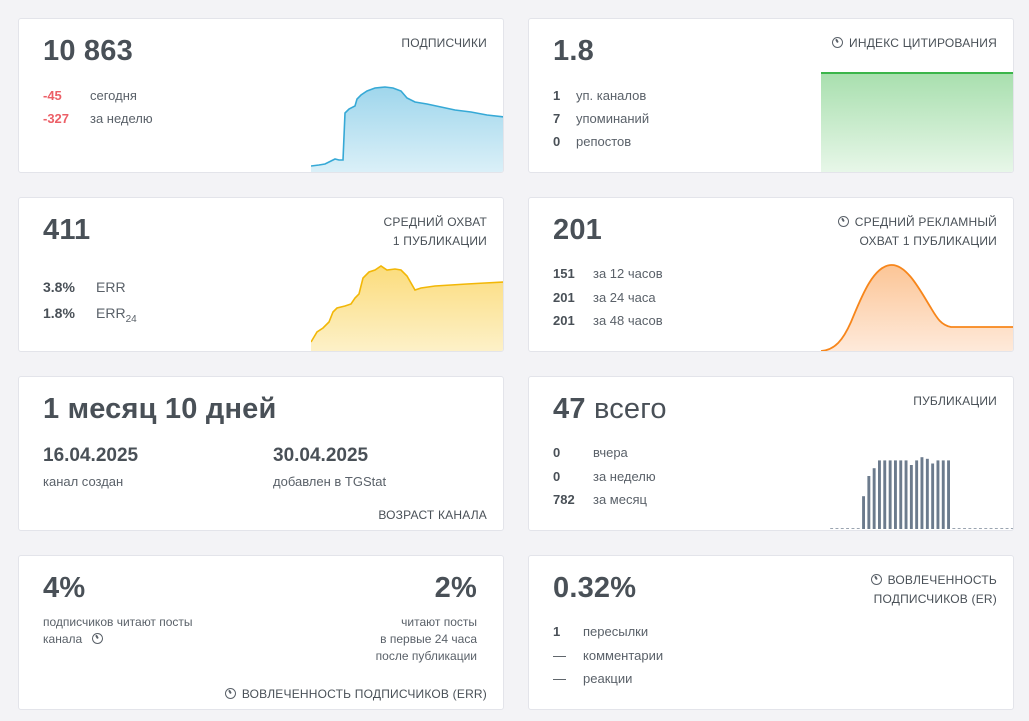  Describe the element at coordinates (321, 455) in the screenshot. I see `added-date: 30.04.2025` at that location.